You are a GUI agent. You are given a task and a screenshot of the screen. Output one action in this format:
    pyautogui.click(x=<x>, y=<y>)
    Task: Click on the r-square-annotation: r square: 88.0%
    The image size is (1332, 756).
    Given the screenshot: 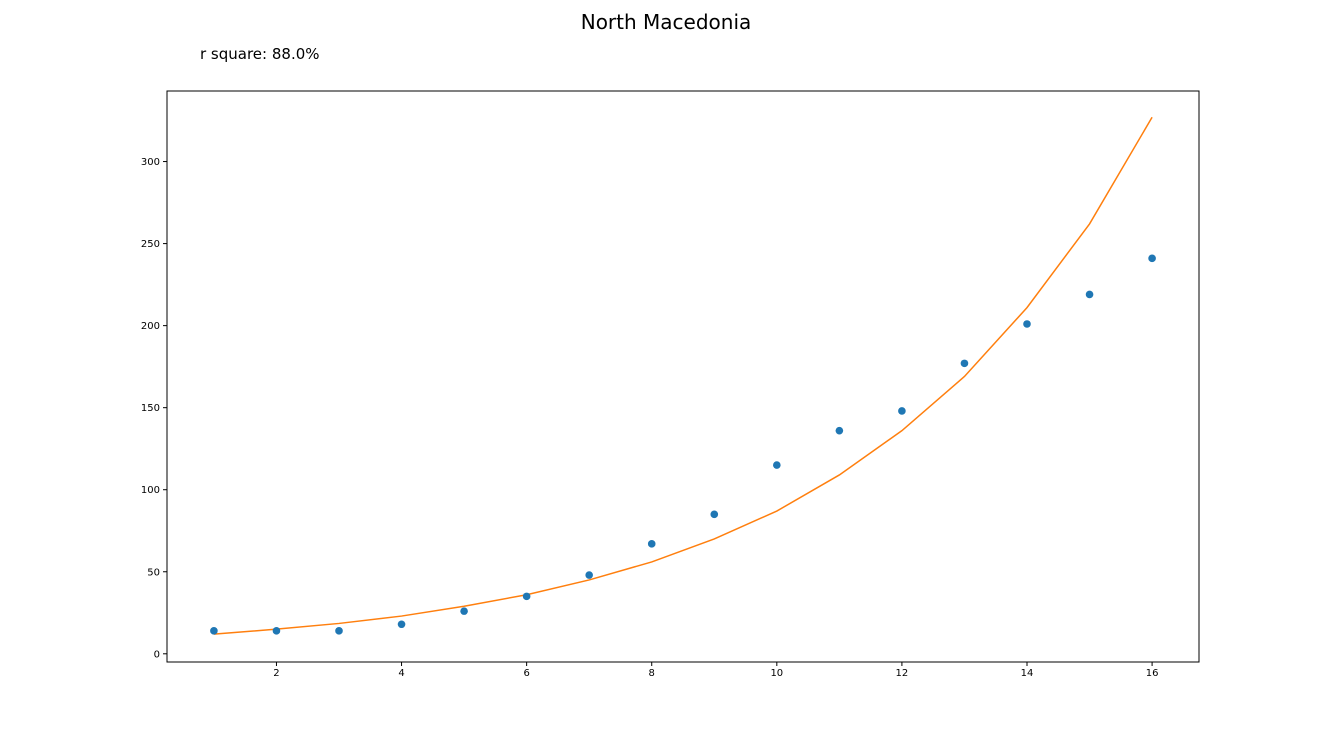 What is the action you would take?
    pyautogui.click(x=260, y=54)
    